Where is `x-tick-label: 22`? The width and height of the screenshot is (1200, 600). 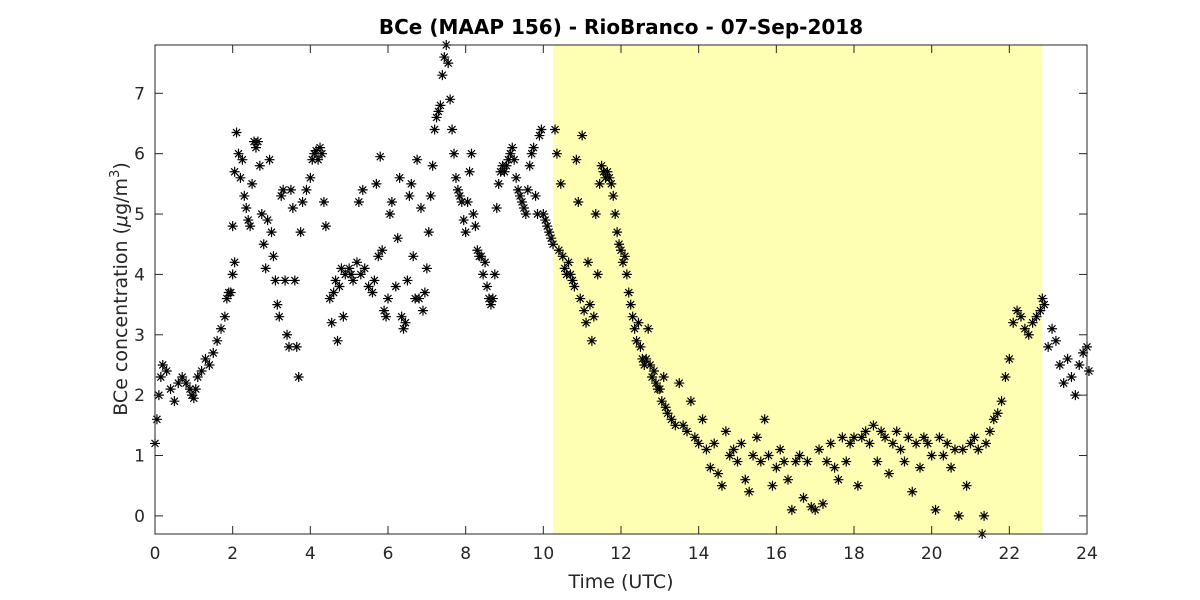 x-tick-label: 22 is located at coordinates (1010, 554).